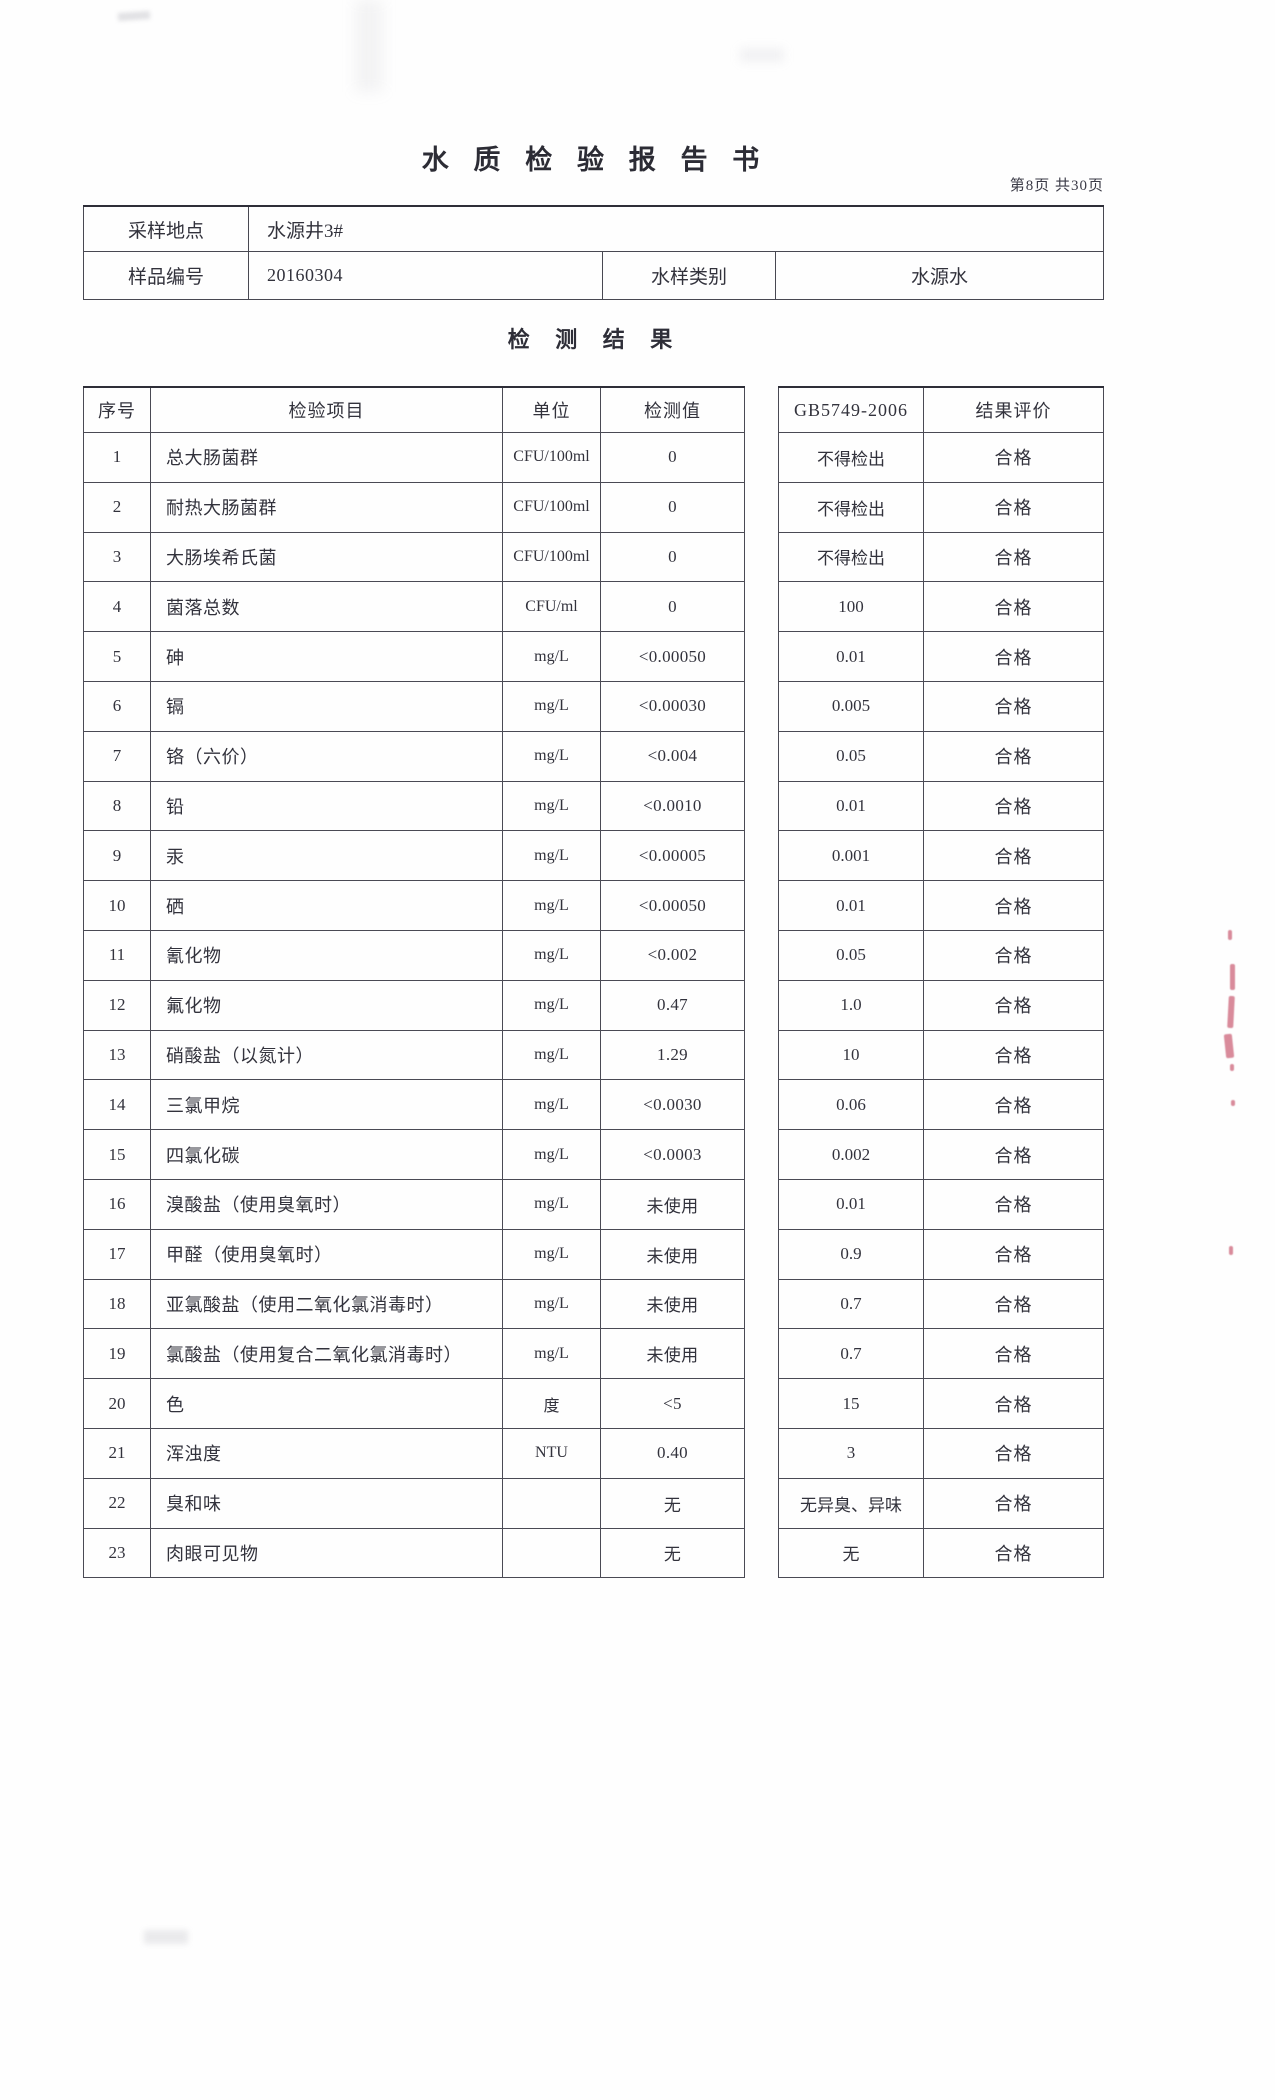 The height and width of the screenshot is (2100, 1275). Describe the element at coordinates (326, 607) in the screenshot. I see `cell-item: 菌落总数` at that location.